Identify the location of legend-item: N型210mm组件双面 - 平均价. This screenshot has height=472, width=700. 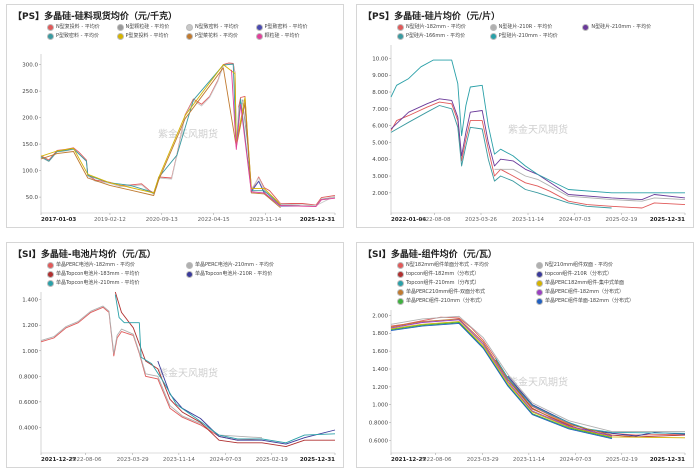
(574, 266).